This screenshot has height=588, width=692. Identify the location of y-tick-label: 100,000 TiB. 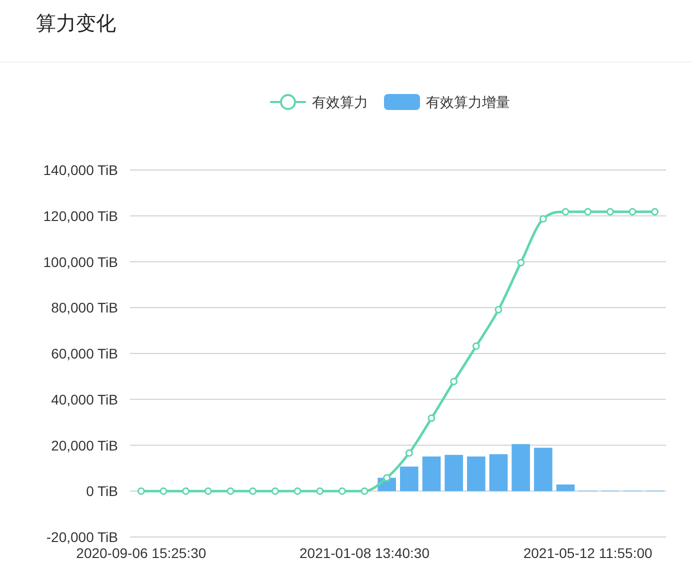
(80, 262).